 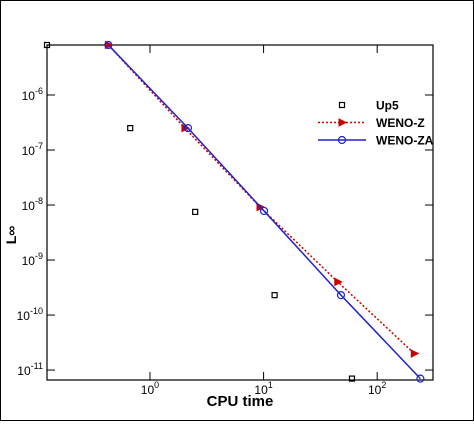 What do you see at coordinates (405, 141) in the screenshot?
I see `legend-label: WENO-ZA` at bounding box center [405, 141].